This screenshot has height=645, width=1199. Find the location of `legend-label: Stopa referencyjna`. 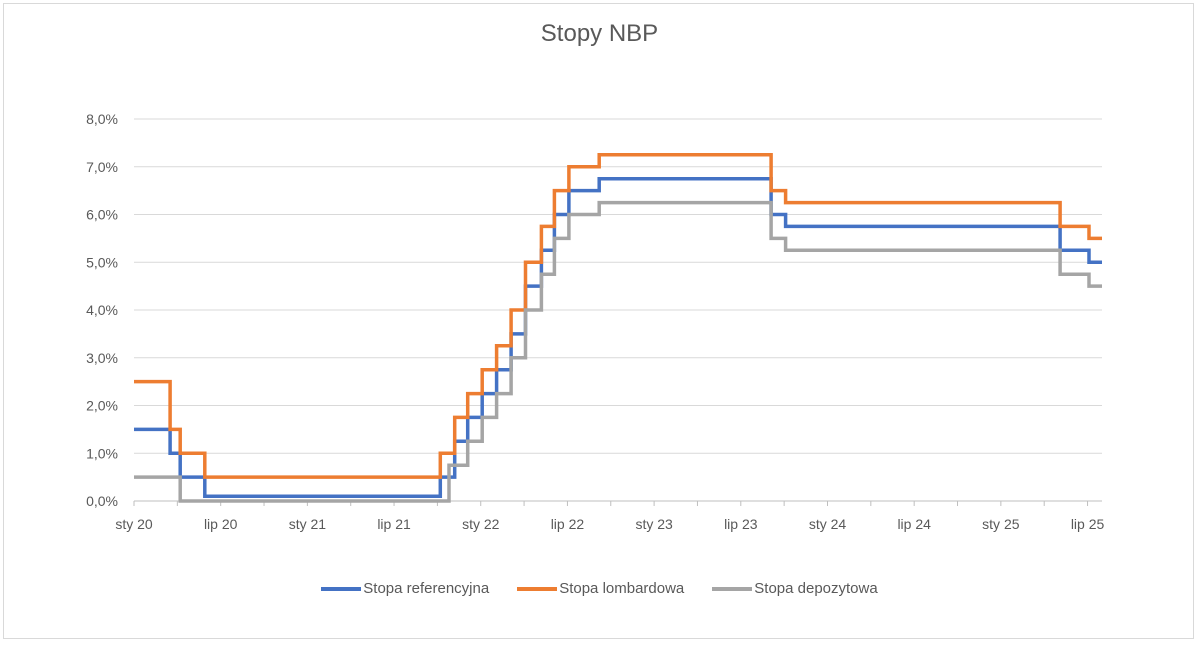

legend-label: Stopa referencyjna is located at coordinates (426, 588).